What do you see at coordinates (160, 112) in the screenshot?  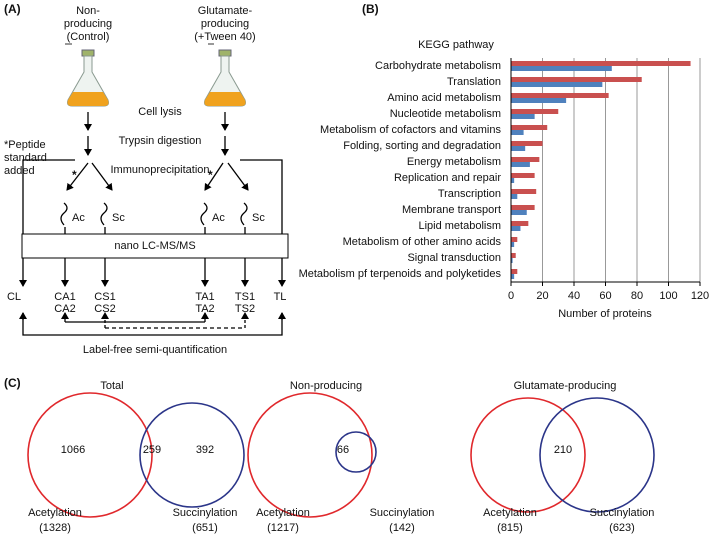 I see `step-label: Cell lysis` at bounding box center [160, 112].